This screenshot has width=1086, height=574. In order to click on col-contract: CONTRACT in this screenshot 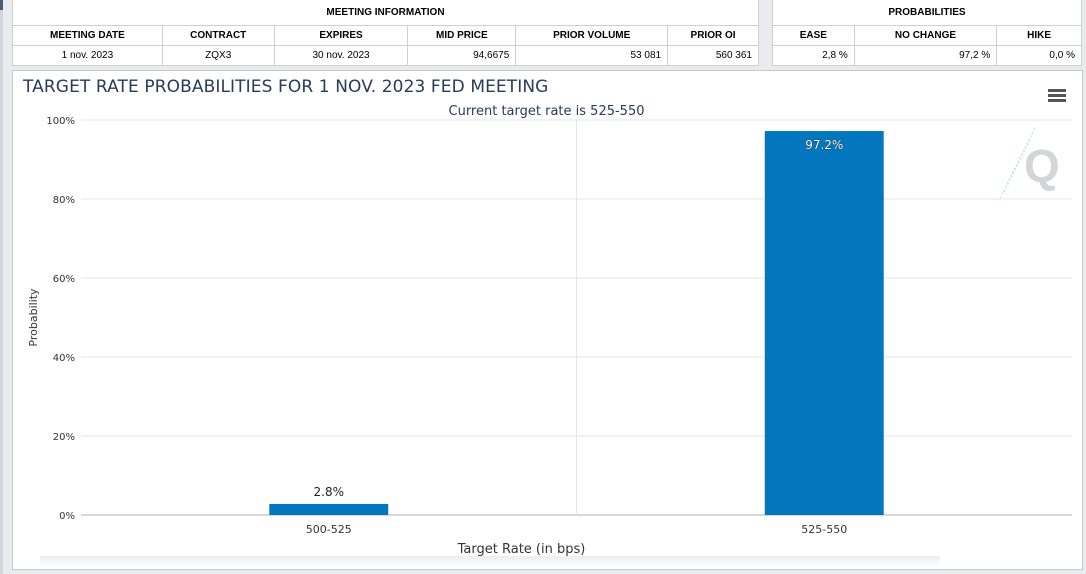, I will do `click(218, 35)`.